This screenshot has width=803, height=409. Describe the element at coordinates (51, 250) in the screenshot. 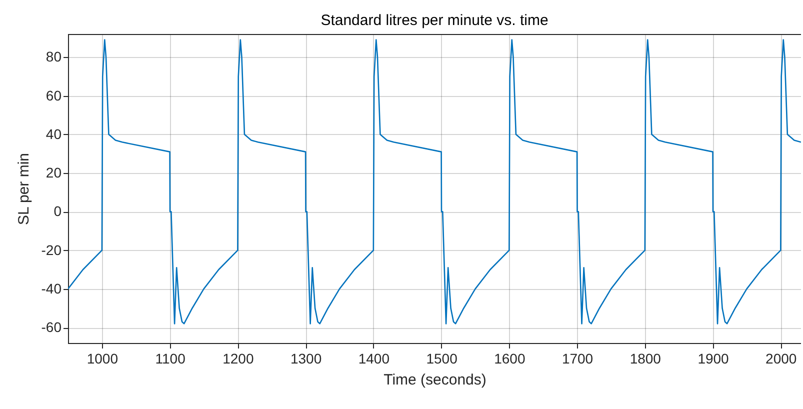

I see `y-tick-label: -20` at that location.